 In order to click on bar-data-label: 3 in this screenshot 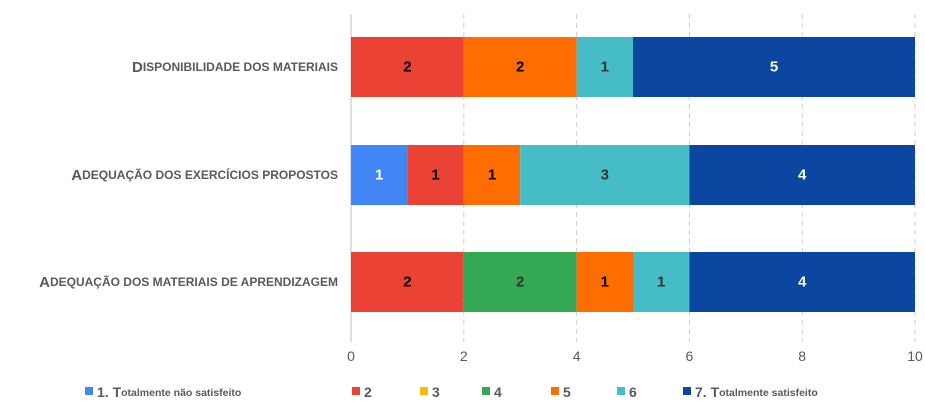, I will do `click(605, 175)`.